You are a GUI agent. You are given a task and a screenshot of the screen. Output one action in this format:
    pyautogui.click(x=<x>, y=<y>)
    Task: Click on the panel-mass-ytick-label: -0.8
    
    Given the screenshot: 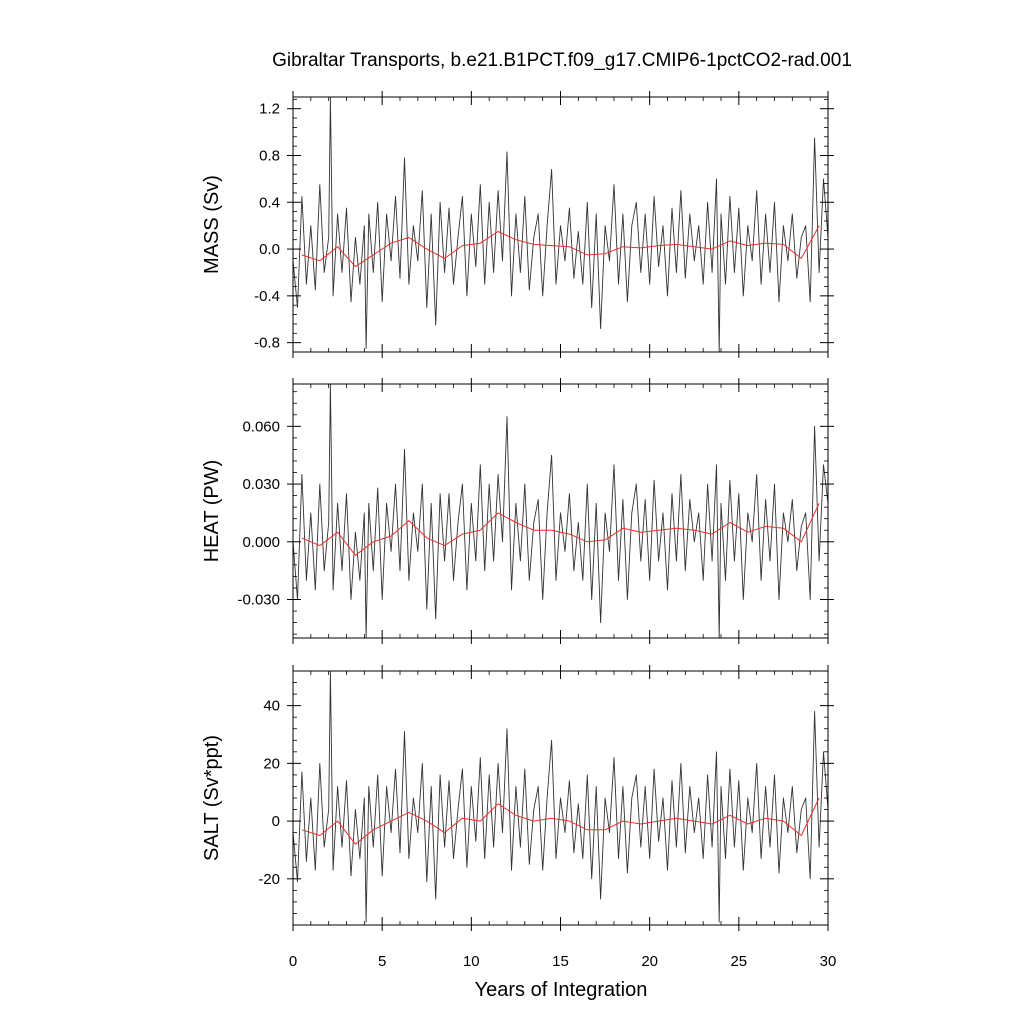 What is the action you would take?
    pyautogui.click(x=267, y=343)
    